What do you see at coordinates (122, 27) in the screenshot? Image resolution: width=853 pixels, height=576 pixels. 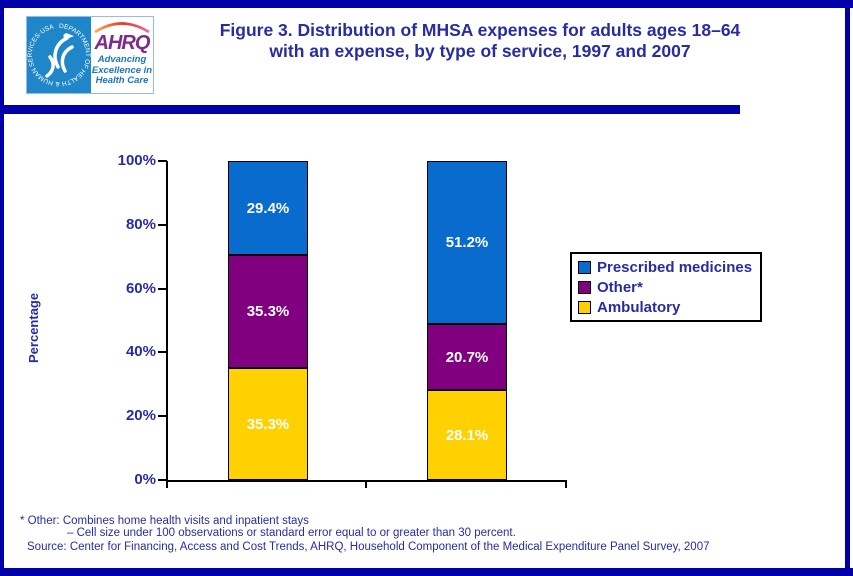 I see `rainbow-arc-icon` at bounding box center [122, 27].